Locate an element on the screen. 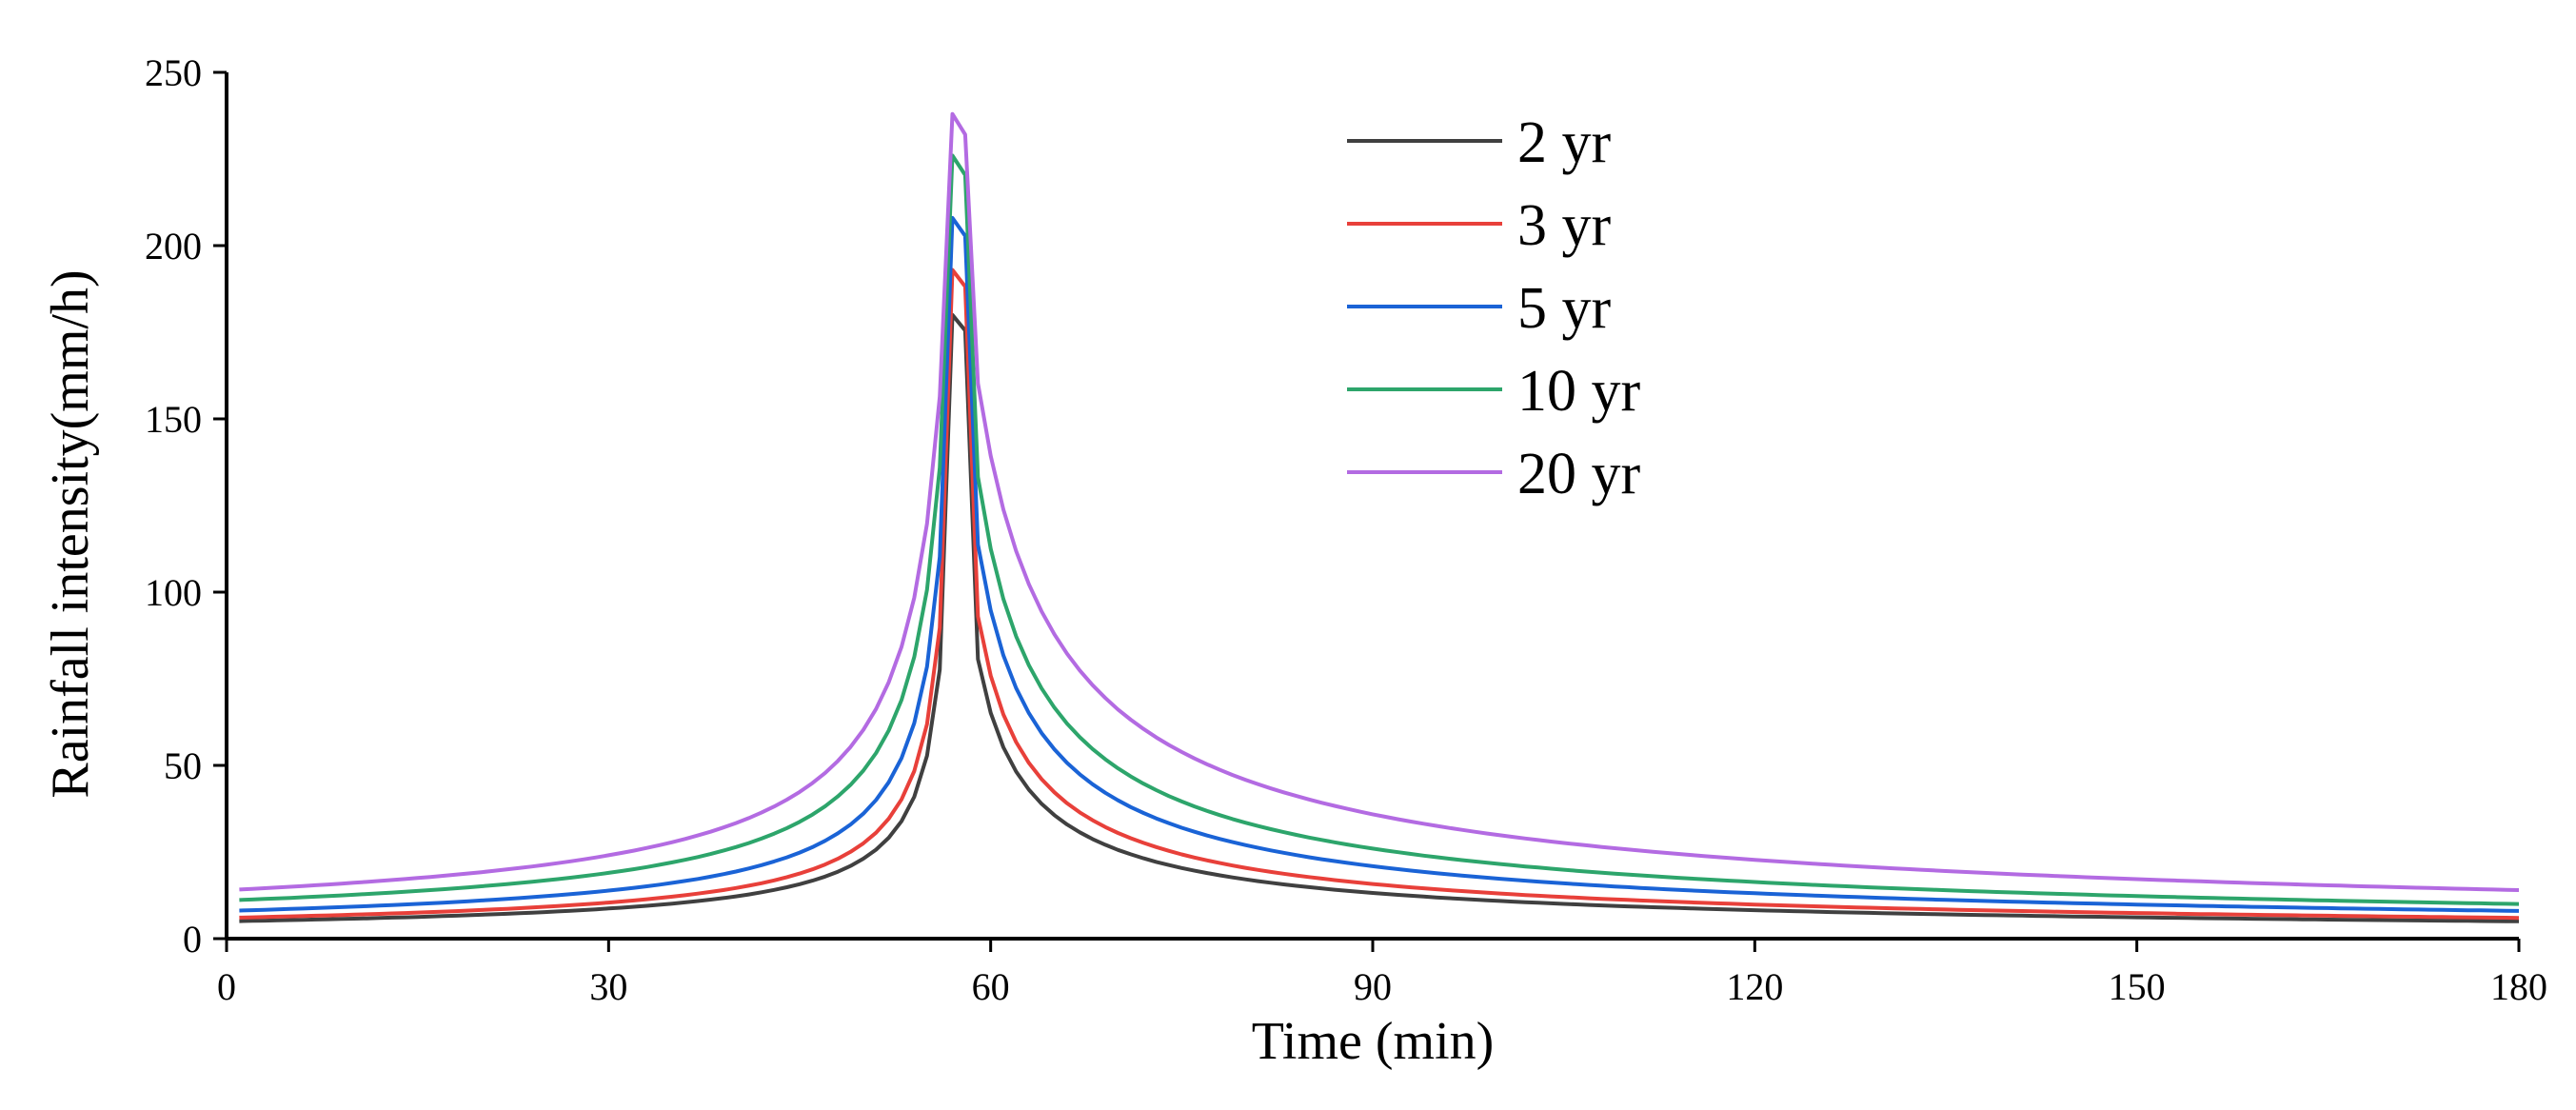 This screenshot has height=1110, width=2576. y-tick-label: 50 is located at coordinates (183, 765).